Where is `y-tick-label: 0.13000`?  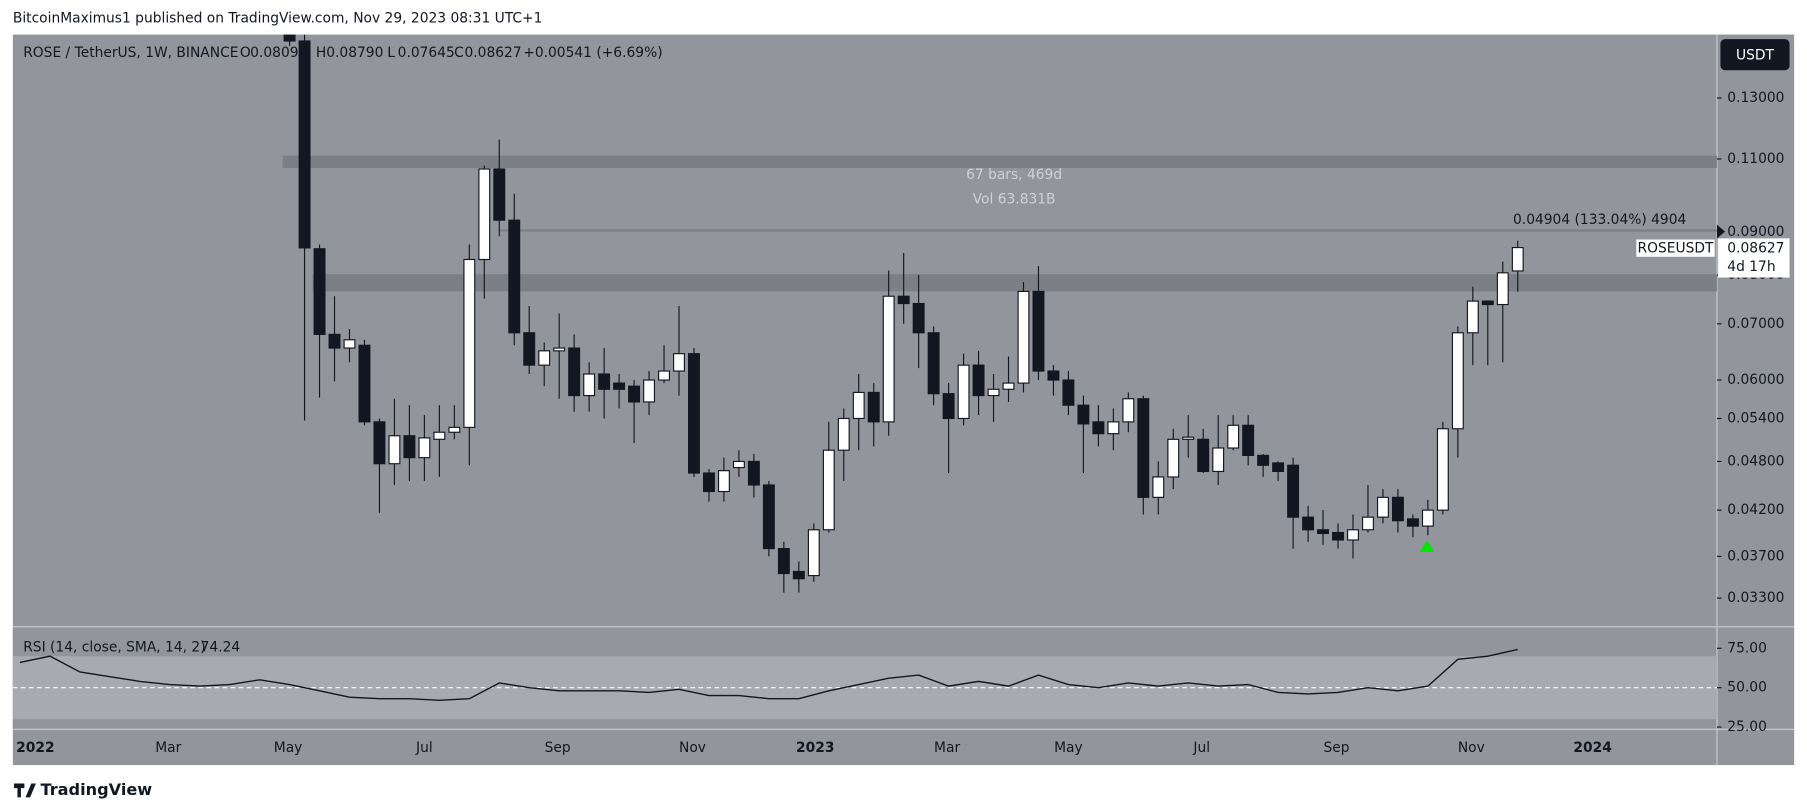
y-tick-label: 0.13000 is located at coordinates (1755, 98).